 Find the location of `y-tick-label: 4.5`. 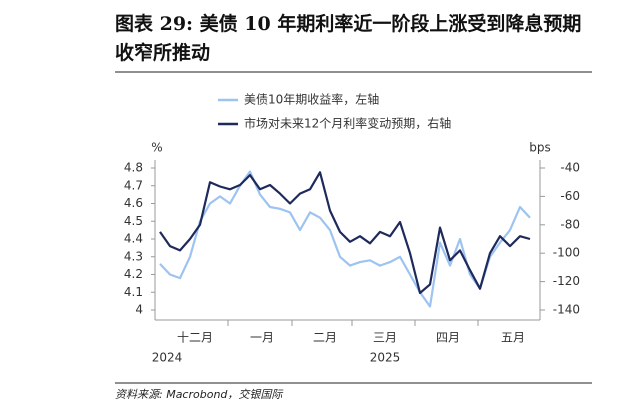

y-tick-label: 4.5 is located at coordinates (133, 221).